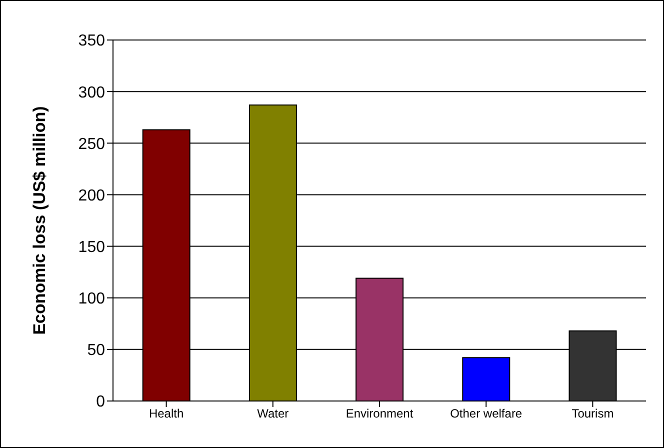 This screenshot has width=664, height=448. Describe the element at coordinates (92, 144) in the screenshot. I see `y-tick-label: 250` at that location.